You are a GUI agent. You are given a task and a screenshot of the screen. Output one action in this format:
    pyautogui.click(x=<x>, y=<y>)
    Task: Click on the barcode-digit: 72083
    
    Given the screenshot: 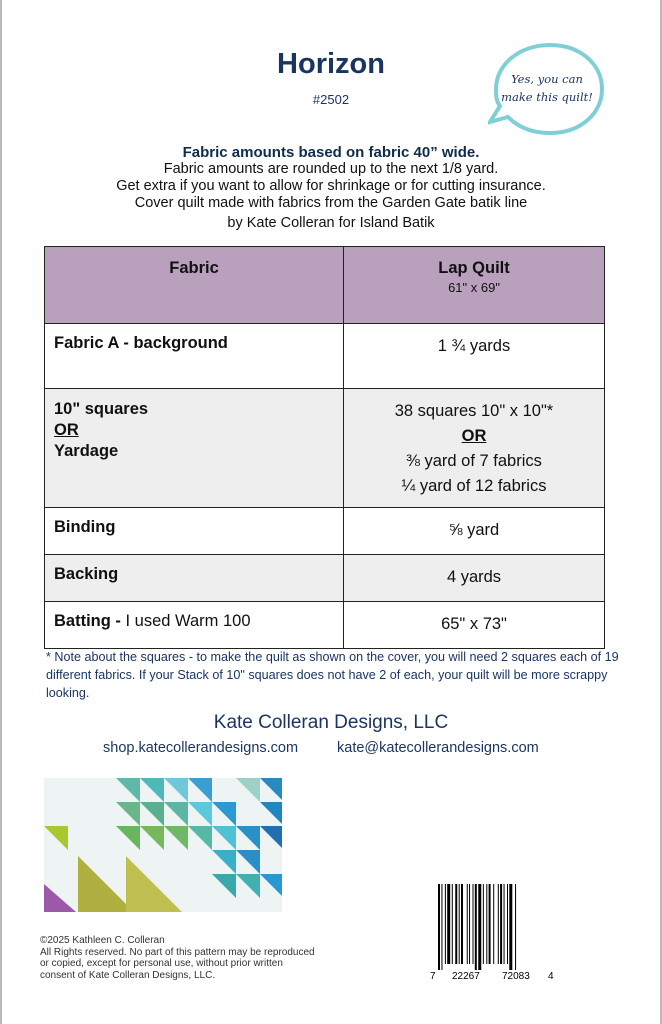 What is the action you would take?
    pyautogui.click(x=516, y=976)
    